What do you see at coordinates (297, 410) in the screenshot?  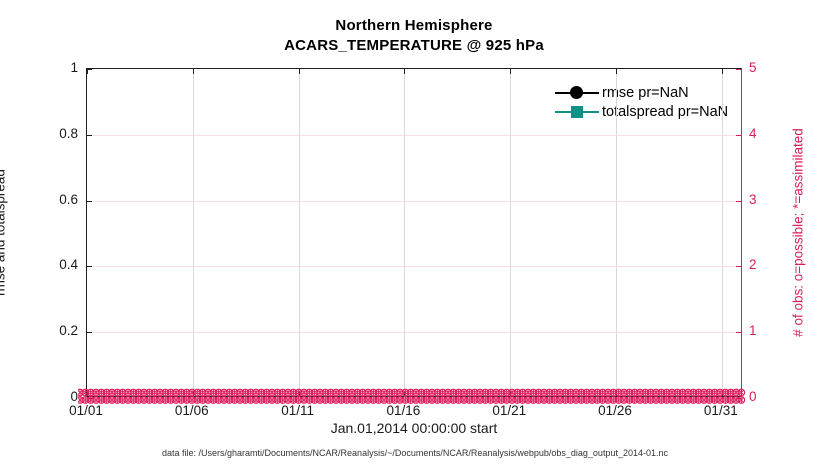 I see `x-tick-label: 01/11` at bounding box center [297, 410].